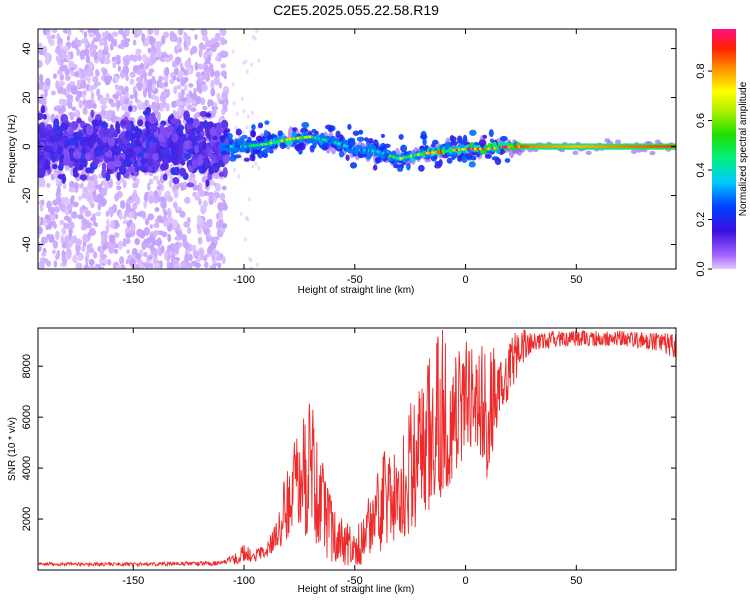  What do you see at coordinates (743, 148) in the screenshot?
I see `colorbar-label: Normalized spectral amplitude` at bounding box center [743, 148].